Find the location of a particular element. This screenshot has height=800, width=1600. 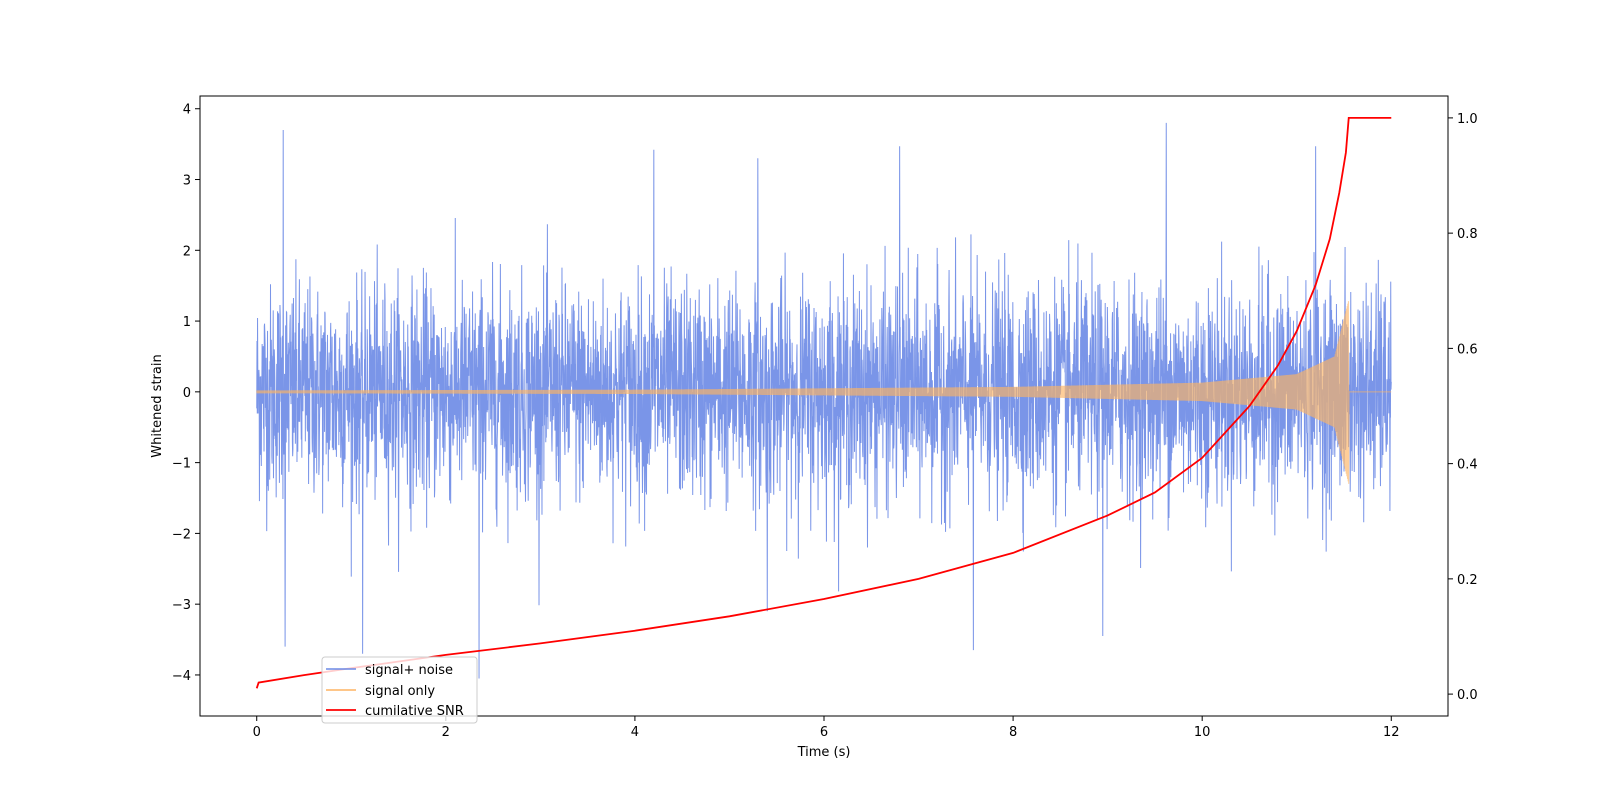

y2-tick-label: 0.6 is located at coordinates (1467, 349).